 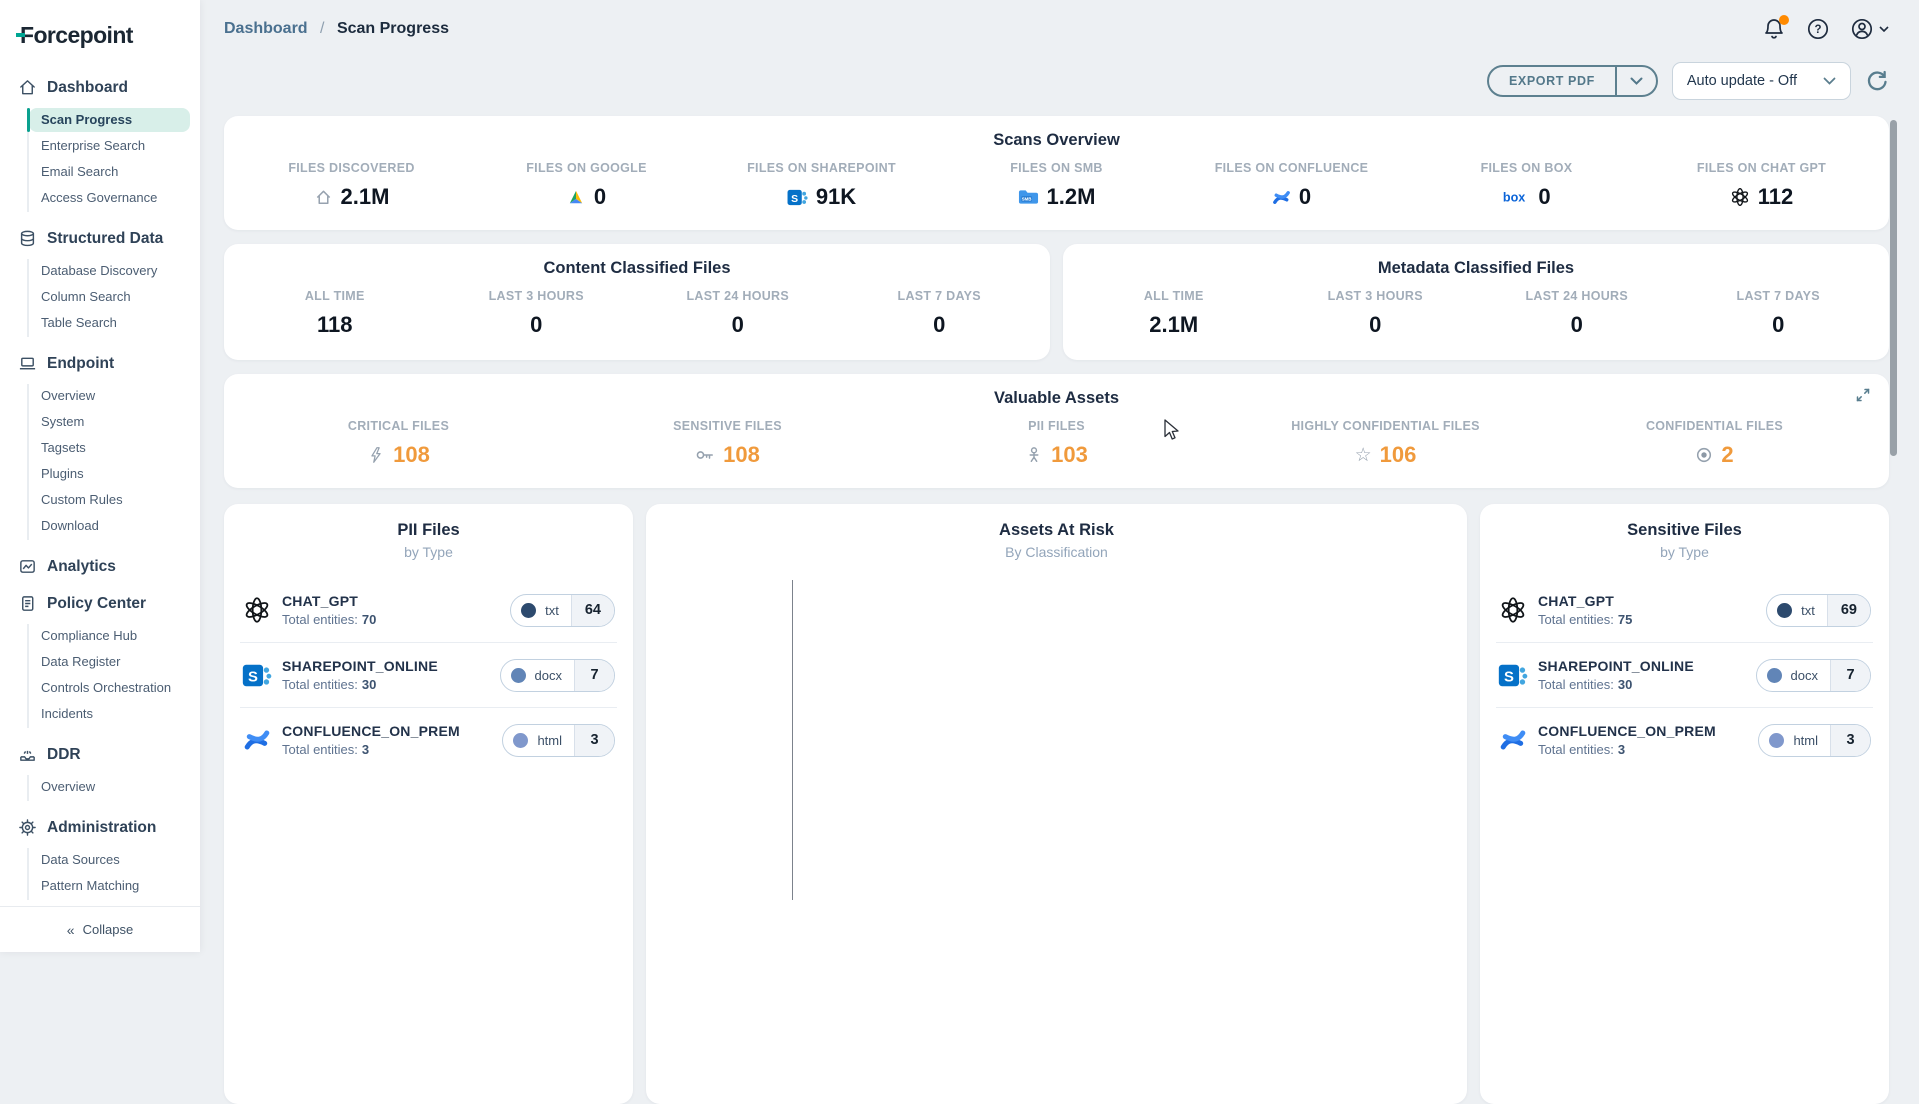 I want to click on sidebar-collapse-button: « Collapse, so click(x=100, y=929).